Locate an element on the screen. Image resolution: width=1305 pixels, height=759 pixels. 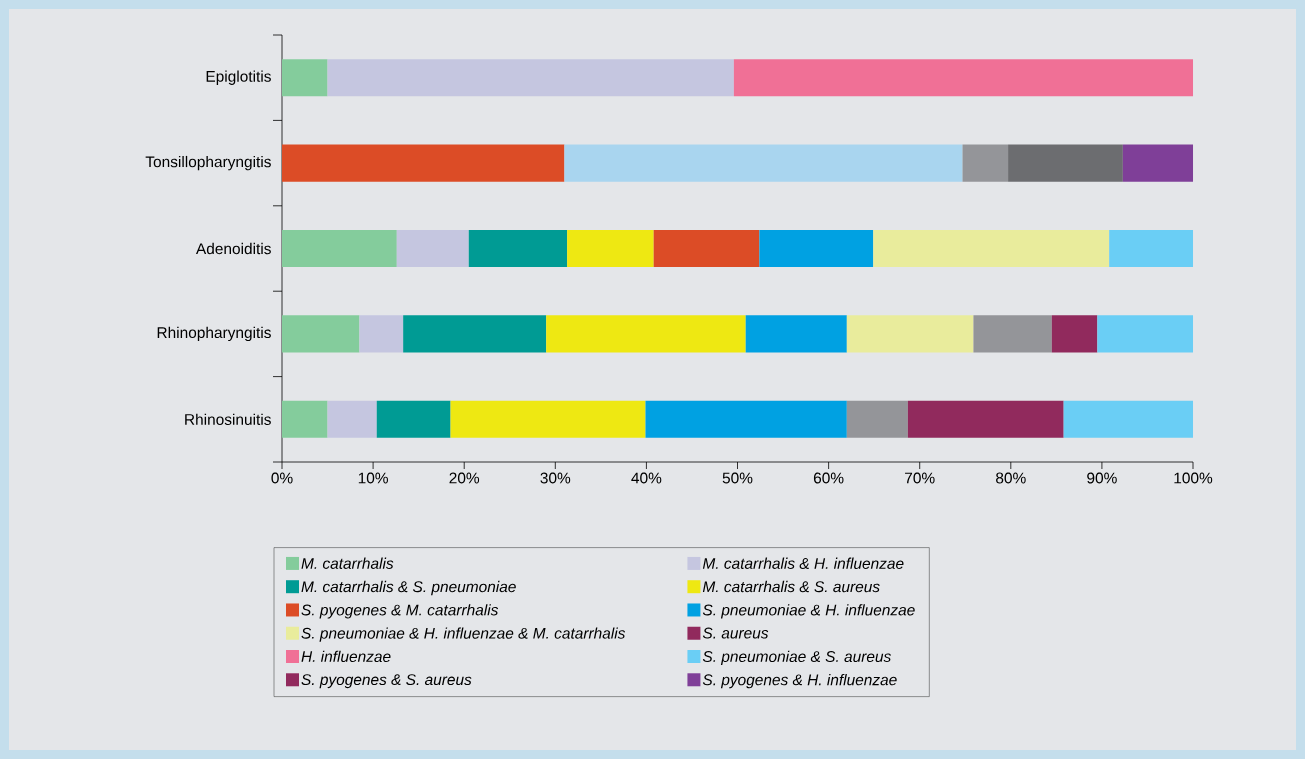
legend-label: S. pneumoniae & H. influenzae is located at coordinates (808, 611).